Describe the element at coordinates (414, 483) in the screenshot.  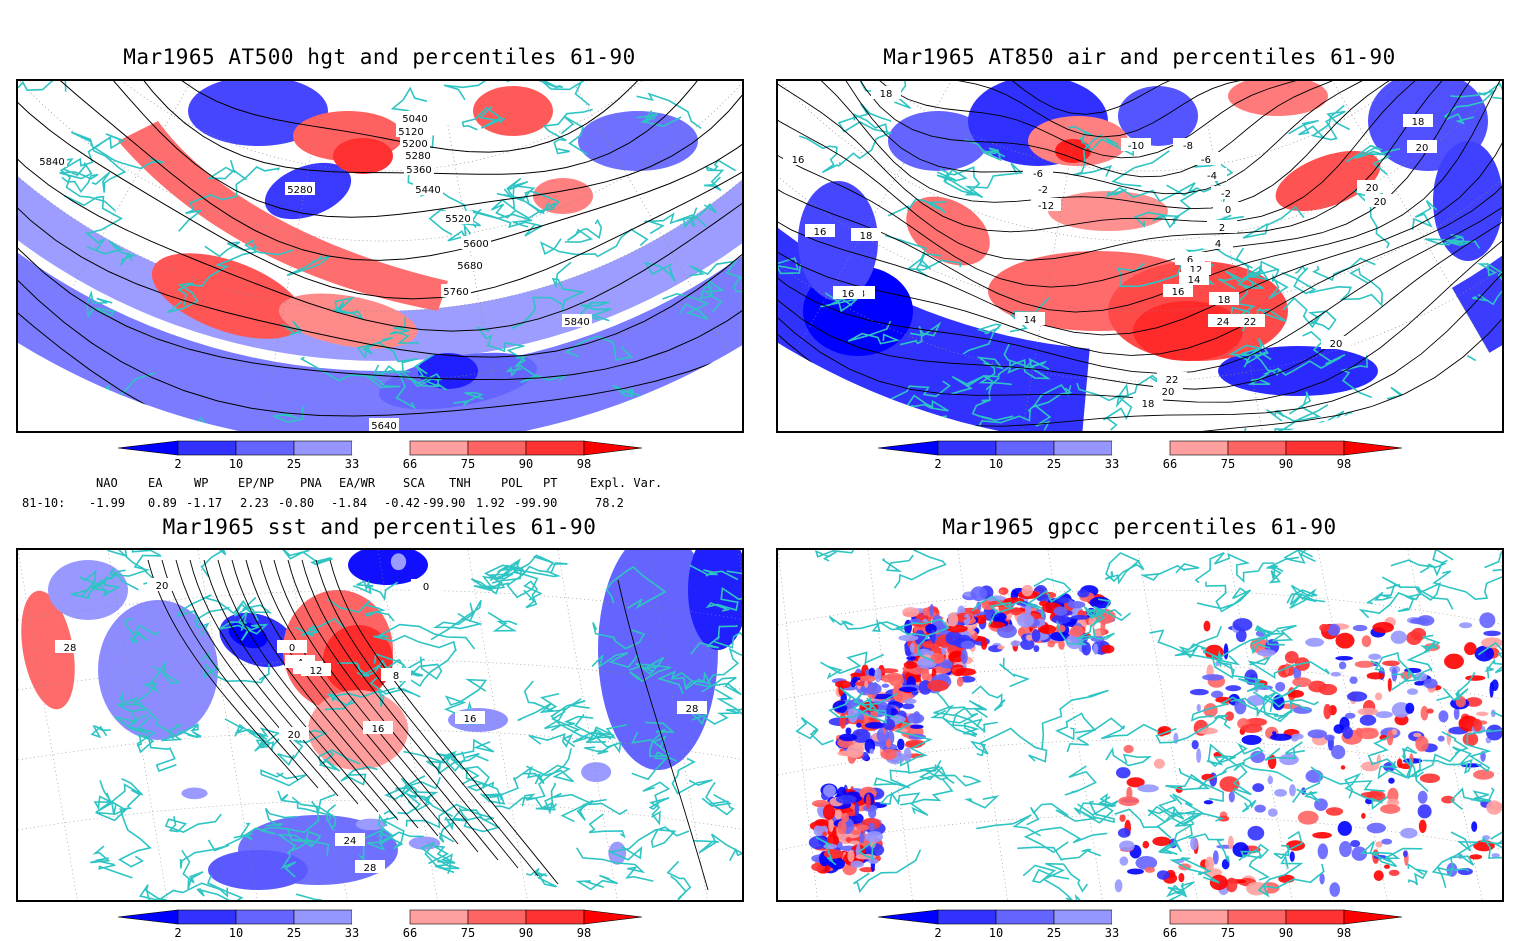
I see `index-header-sca: SCA` at that location.